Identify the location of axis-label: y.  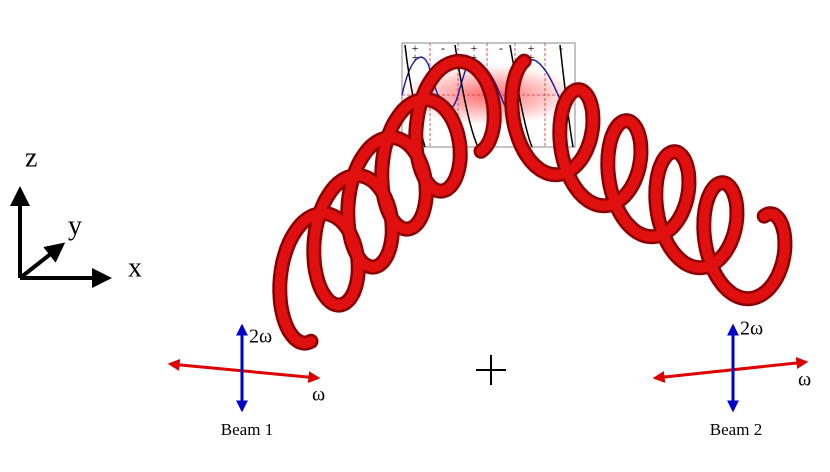
(75, 225).